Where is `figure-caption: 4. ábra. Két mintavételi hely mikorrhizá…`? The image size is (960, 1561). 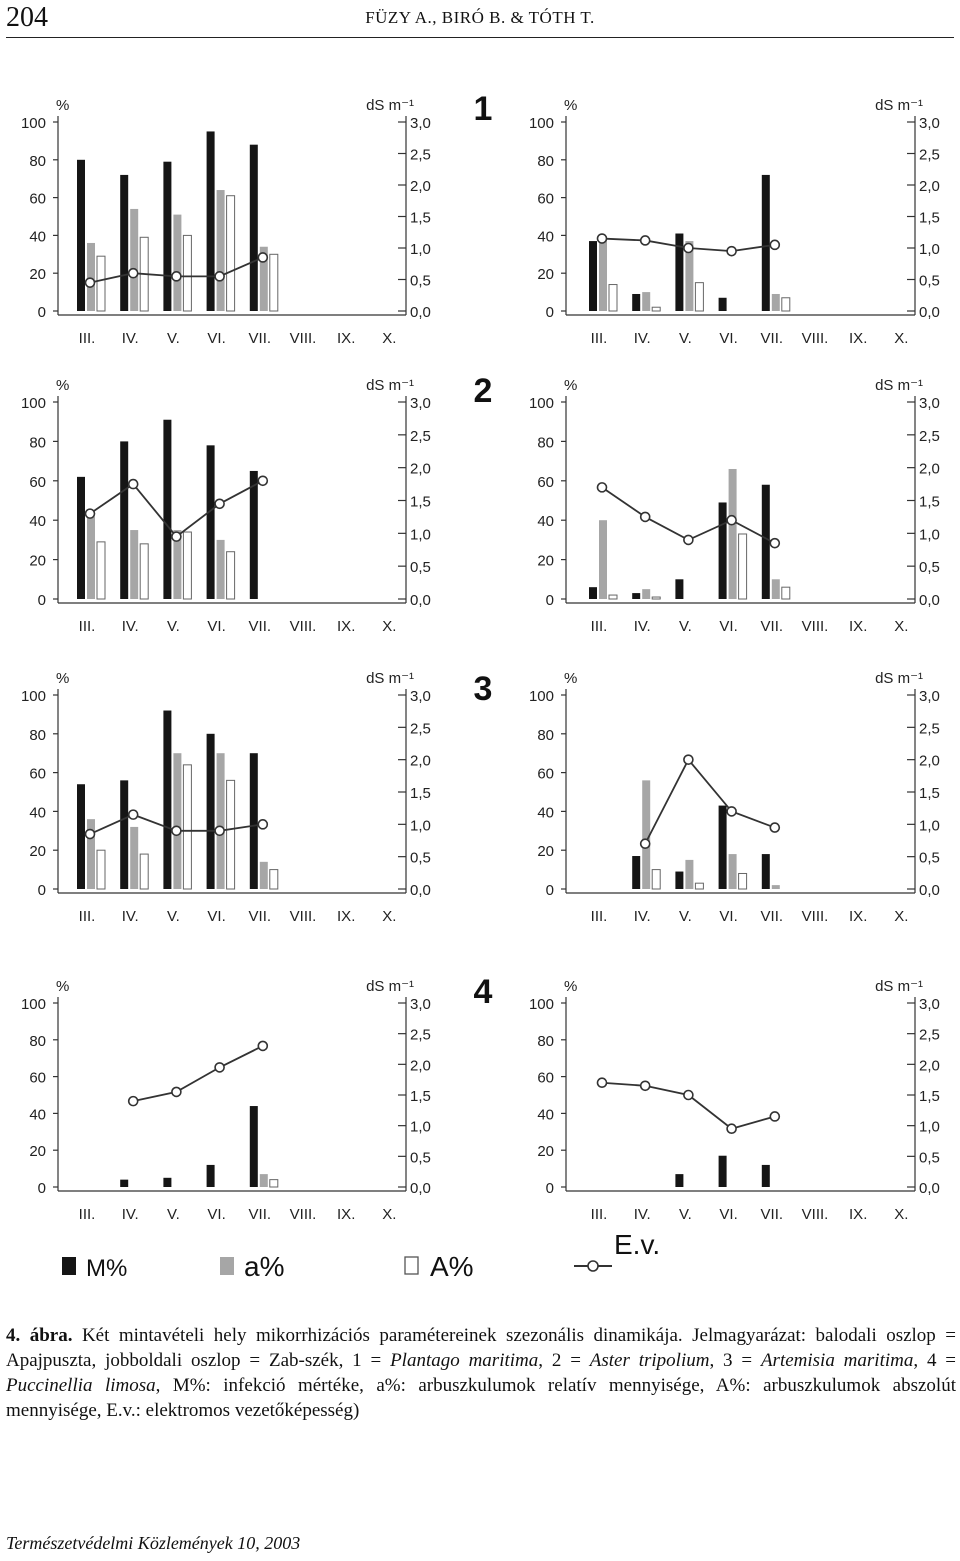
figure-caption: 4. ábra. Két mintavételi hely mikorrhizá… is located at coordinates (481, 1373).